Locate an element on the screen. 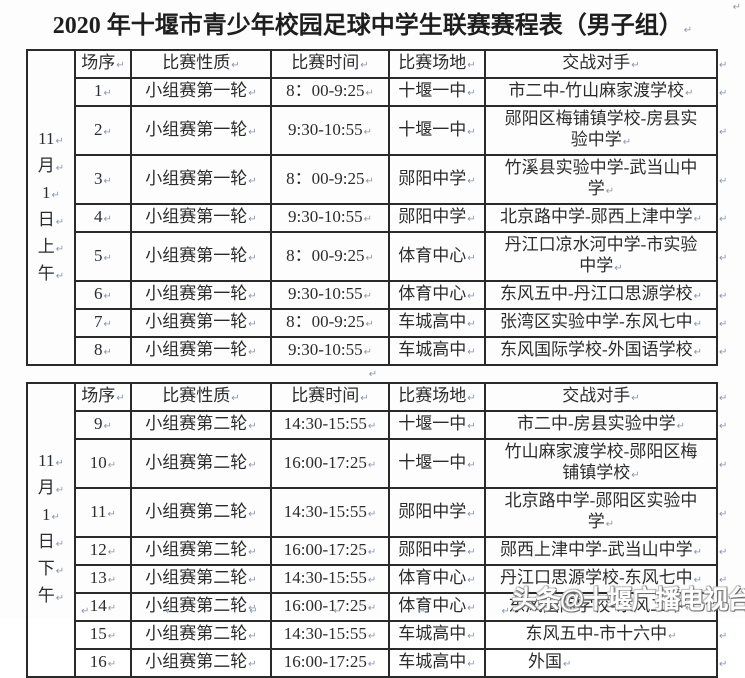 This screenshot has height=678, width=745. match-row-9: 9↵ 小组赛第二轮↵ 14:30-15:55↵ 十堰一中↵ 市二中-房县实验中学↵ ↵ is located at coordinates (379, 425).